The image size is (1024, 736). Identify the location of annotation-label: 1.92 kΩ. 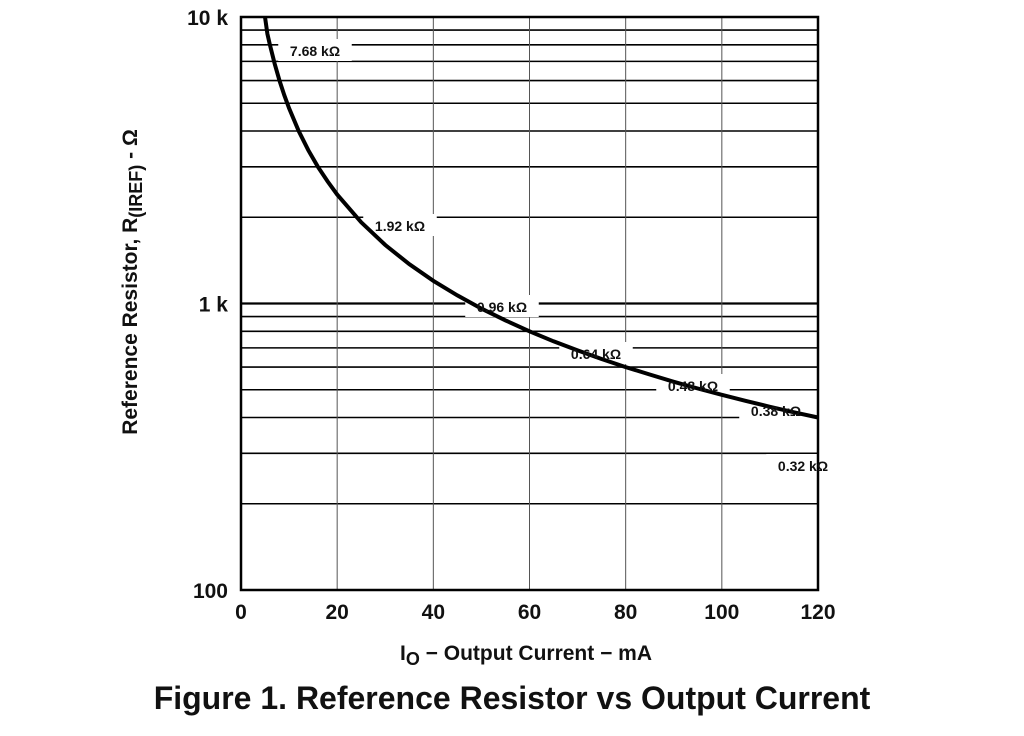
(400, 226).